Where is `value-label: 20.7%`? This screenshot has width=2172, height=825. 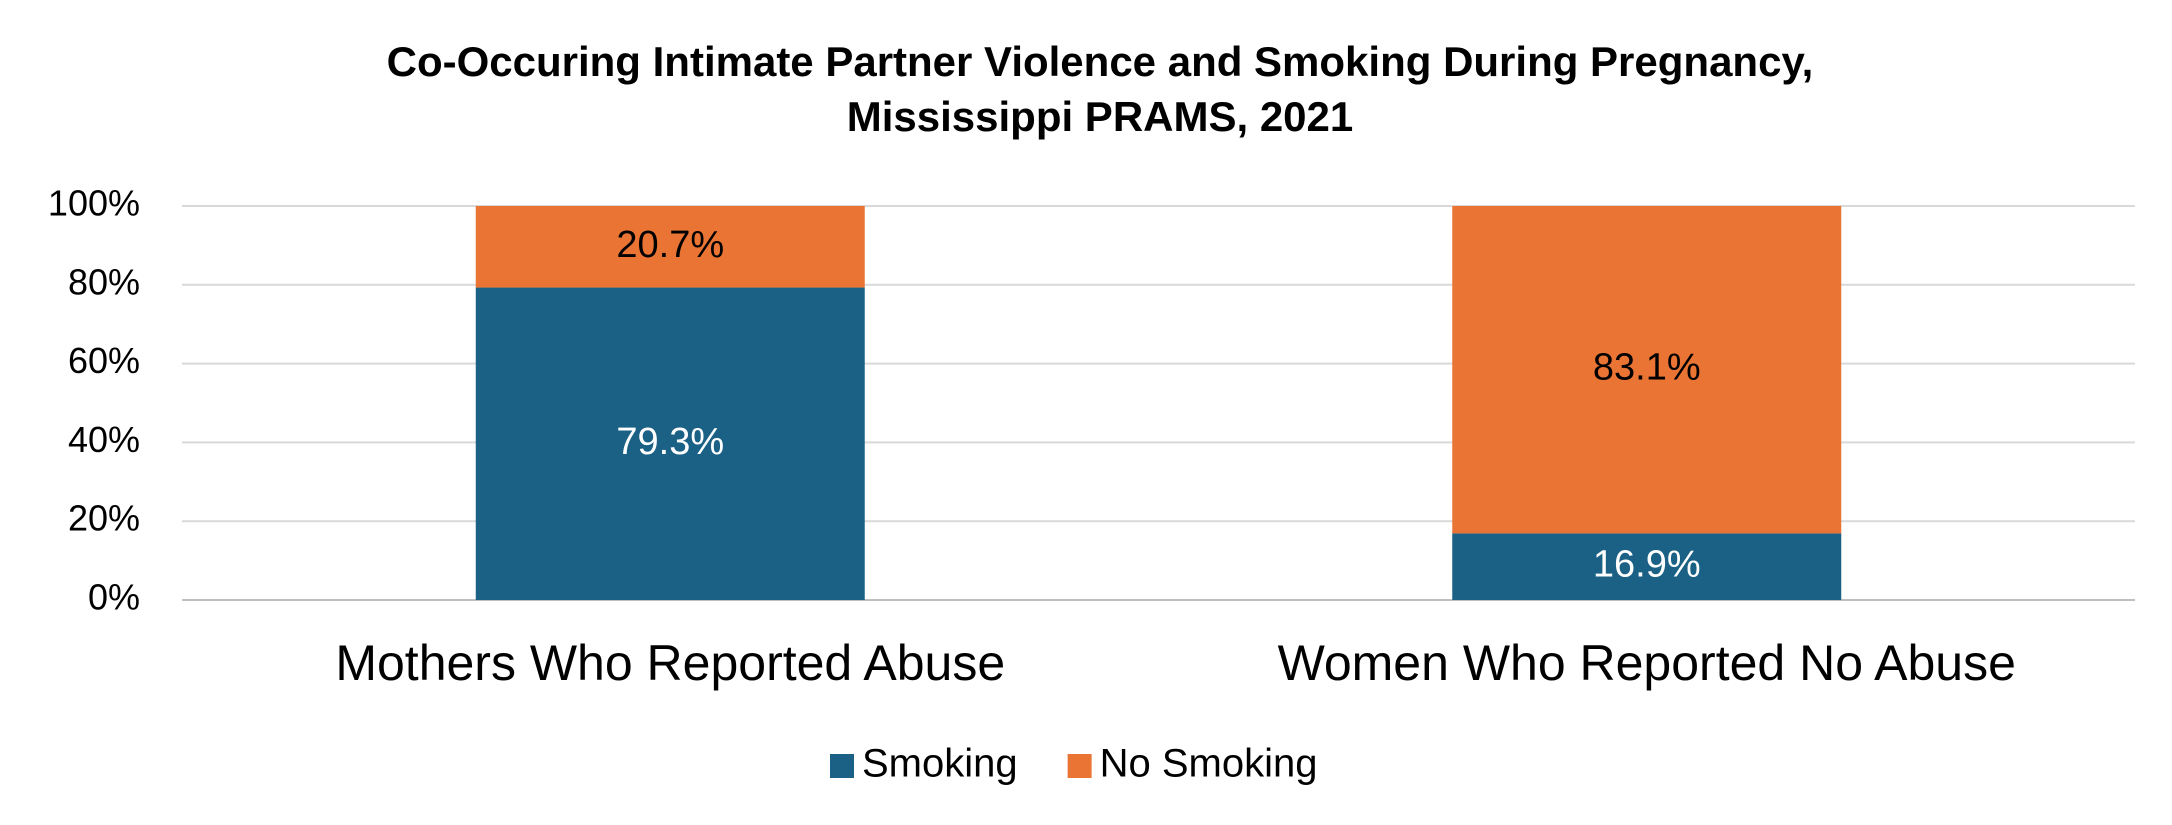
value-label: 20.7% is located at coordinates (670, 245).